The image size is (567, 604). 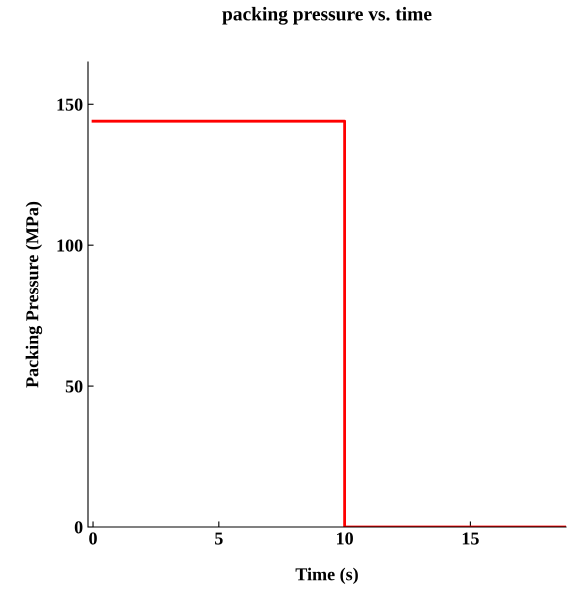 I want to click on x-tick-label: 10, so click(x=345, y=538).